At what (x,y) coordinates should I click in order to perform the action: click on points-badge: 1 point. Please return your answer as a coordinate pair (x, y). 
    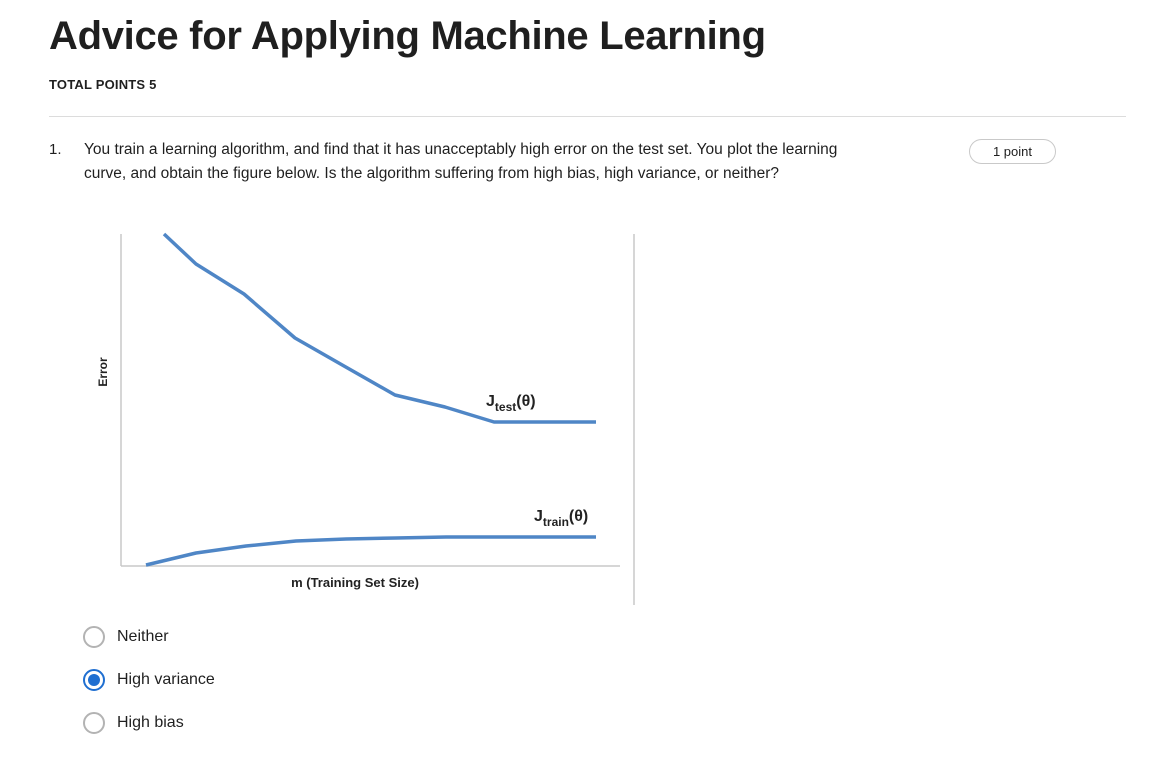
    Looking at the image, I should click on (1012, 151).